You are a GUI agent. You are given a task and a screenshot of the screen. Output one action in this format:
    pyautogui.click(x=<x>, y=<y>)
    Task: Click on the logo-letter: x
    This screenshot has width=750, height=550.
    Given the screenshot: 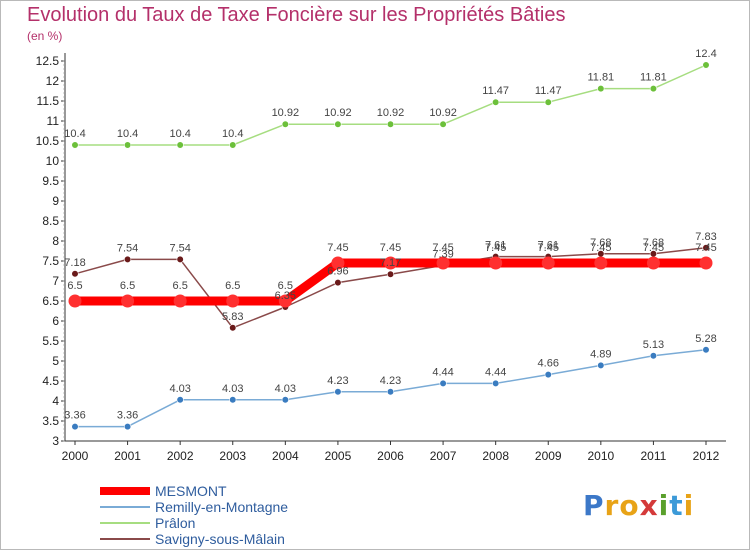 What is the action you would take?
    pyautogui.click(x=649, y=505)
    